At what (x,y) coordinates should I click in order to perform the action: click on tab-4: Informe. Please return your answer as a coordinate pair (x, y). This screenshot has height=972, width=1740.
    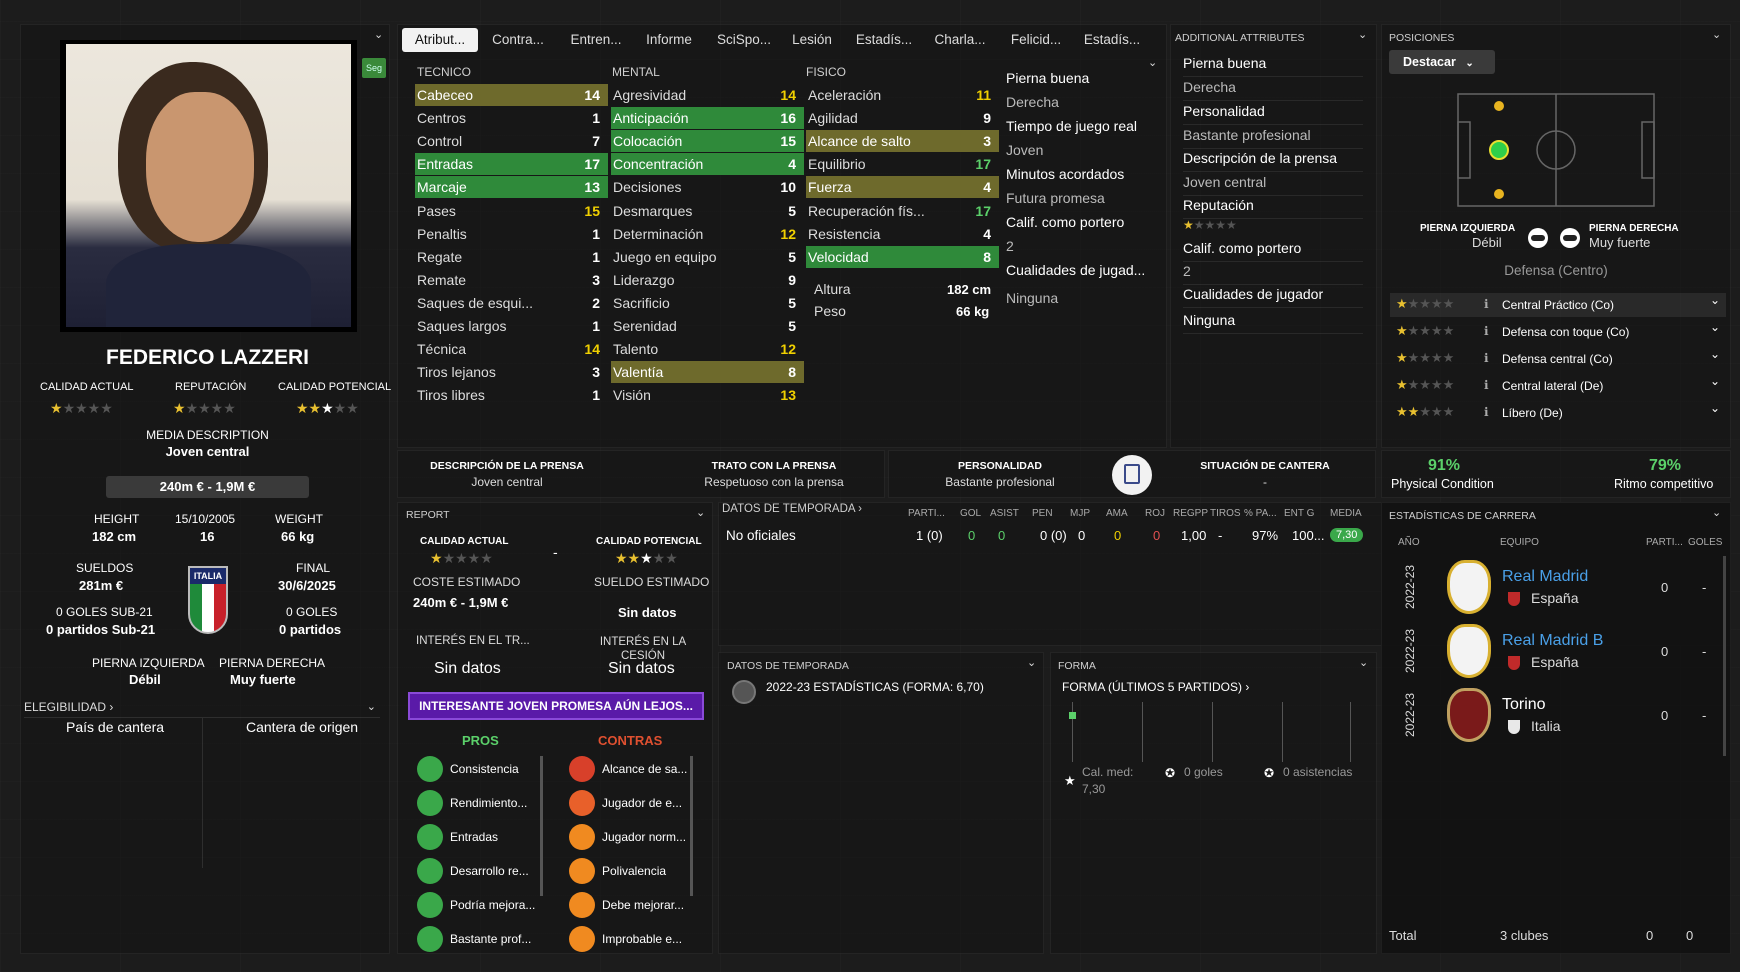
    Looking at the image, I should click on (669, 39).